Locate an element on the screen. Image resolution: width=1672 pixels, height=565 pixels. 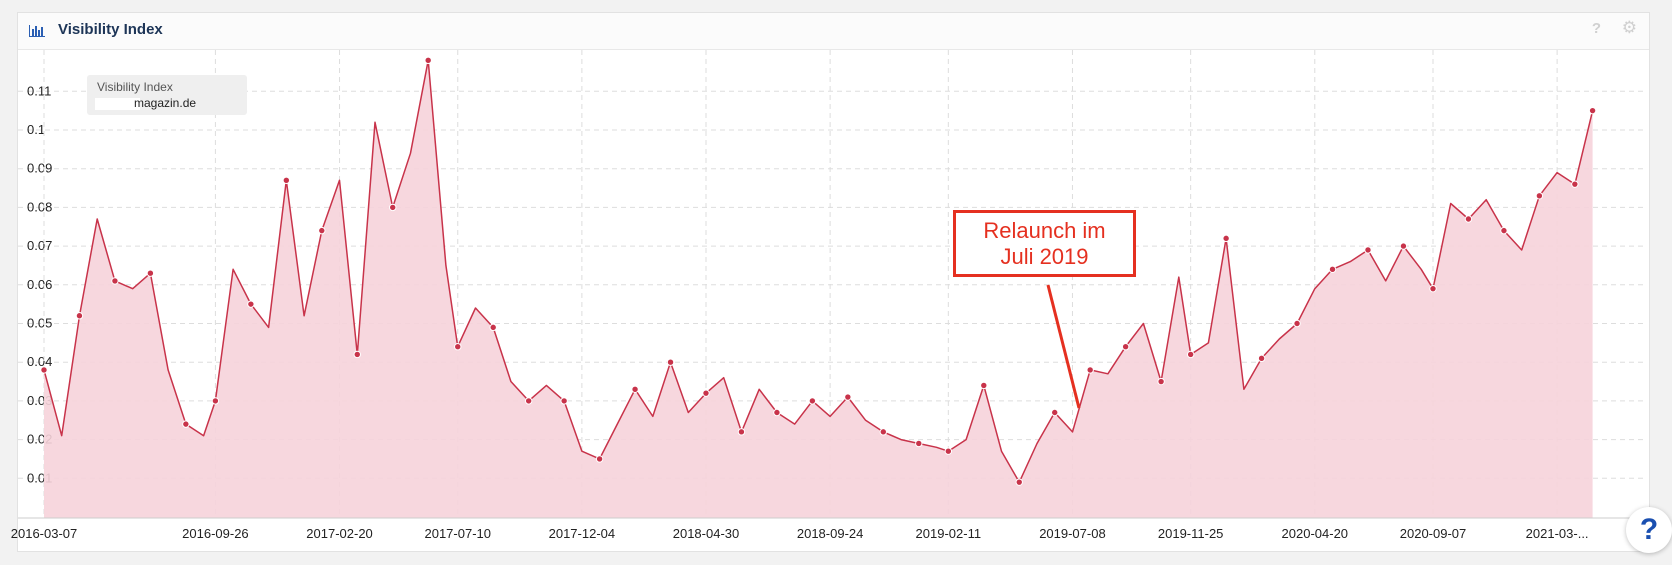
x-tick-label: 2016-03-07 is located at coordinates (44, 533).